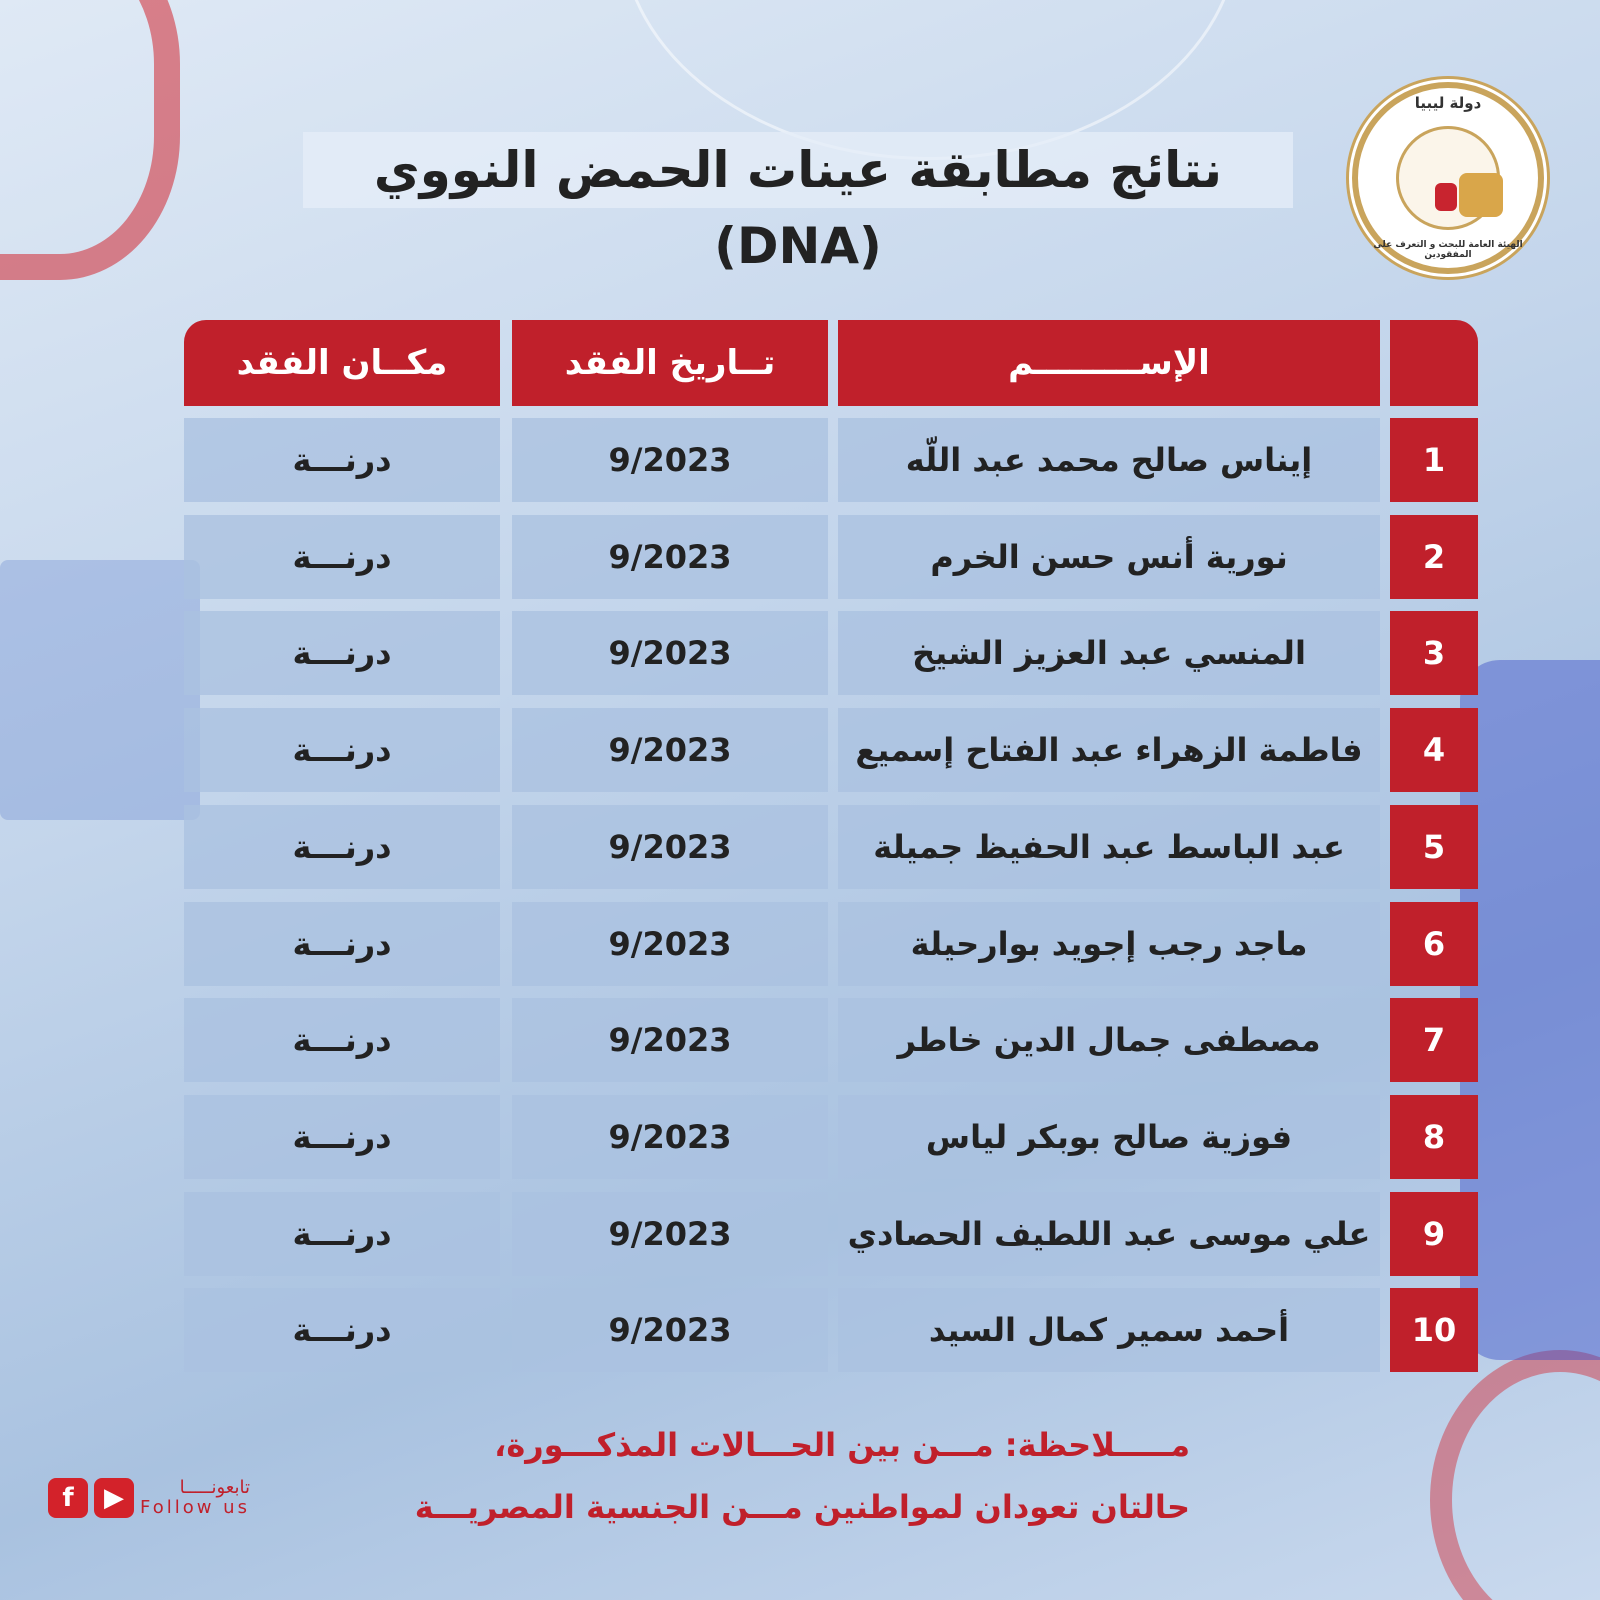  What do you see at coordinates (1109, 1040) in the screenshot?
I see `cell-name: مصطفى جمال الدين خاطر` at bounding box center [1109, 1040].